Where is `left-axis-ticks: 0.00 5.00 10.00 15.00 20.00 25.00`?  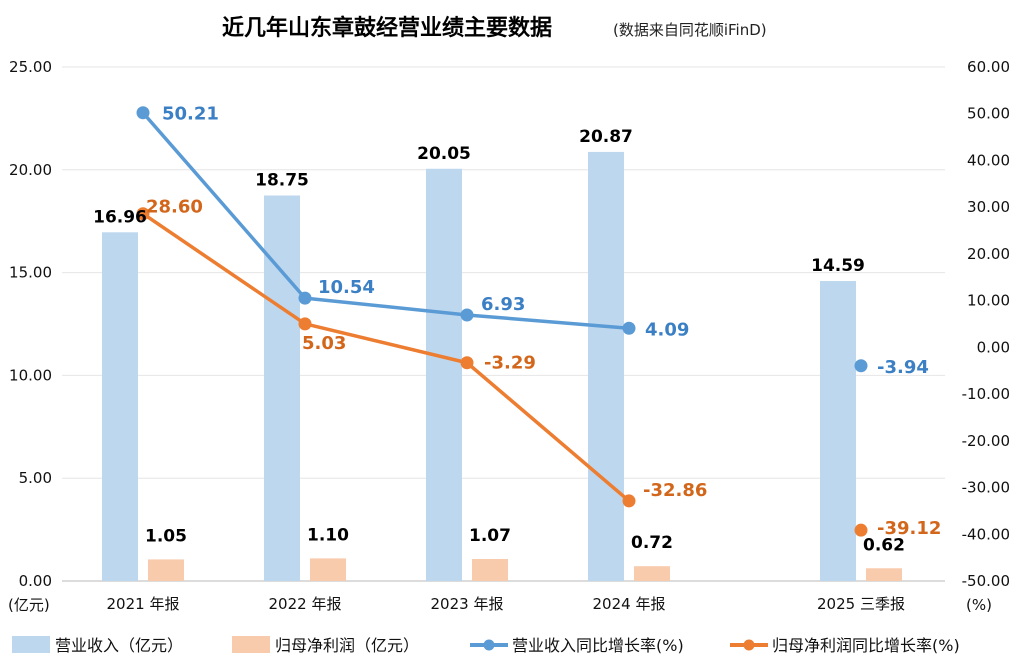 left-axis-ticks: 0.00 5.00 10.00 15.00 20.00 25.00 is located at coordinates (30, 324).